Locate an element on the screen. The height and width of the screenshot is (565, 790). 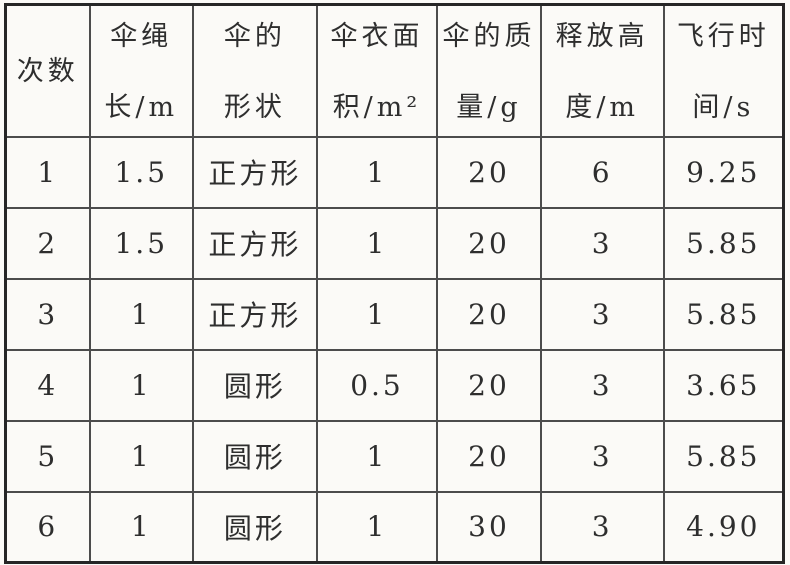
header-cell: 伞的 形状 is located at coordinates (254, 70).